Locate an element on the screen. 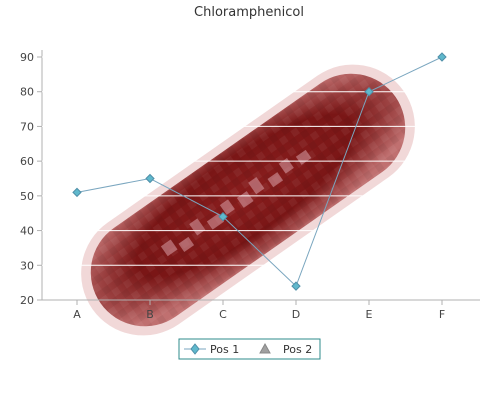 This screenshot has height=400, width=500. y-tick-label: 90 is located at coordinates (27, 57).